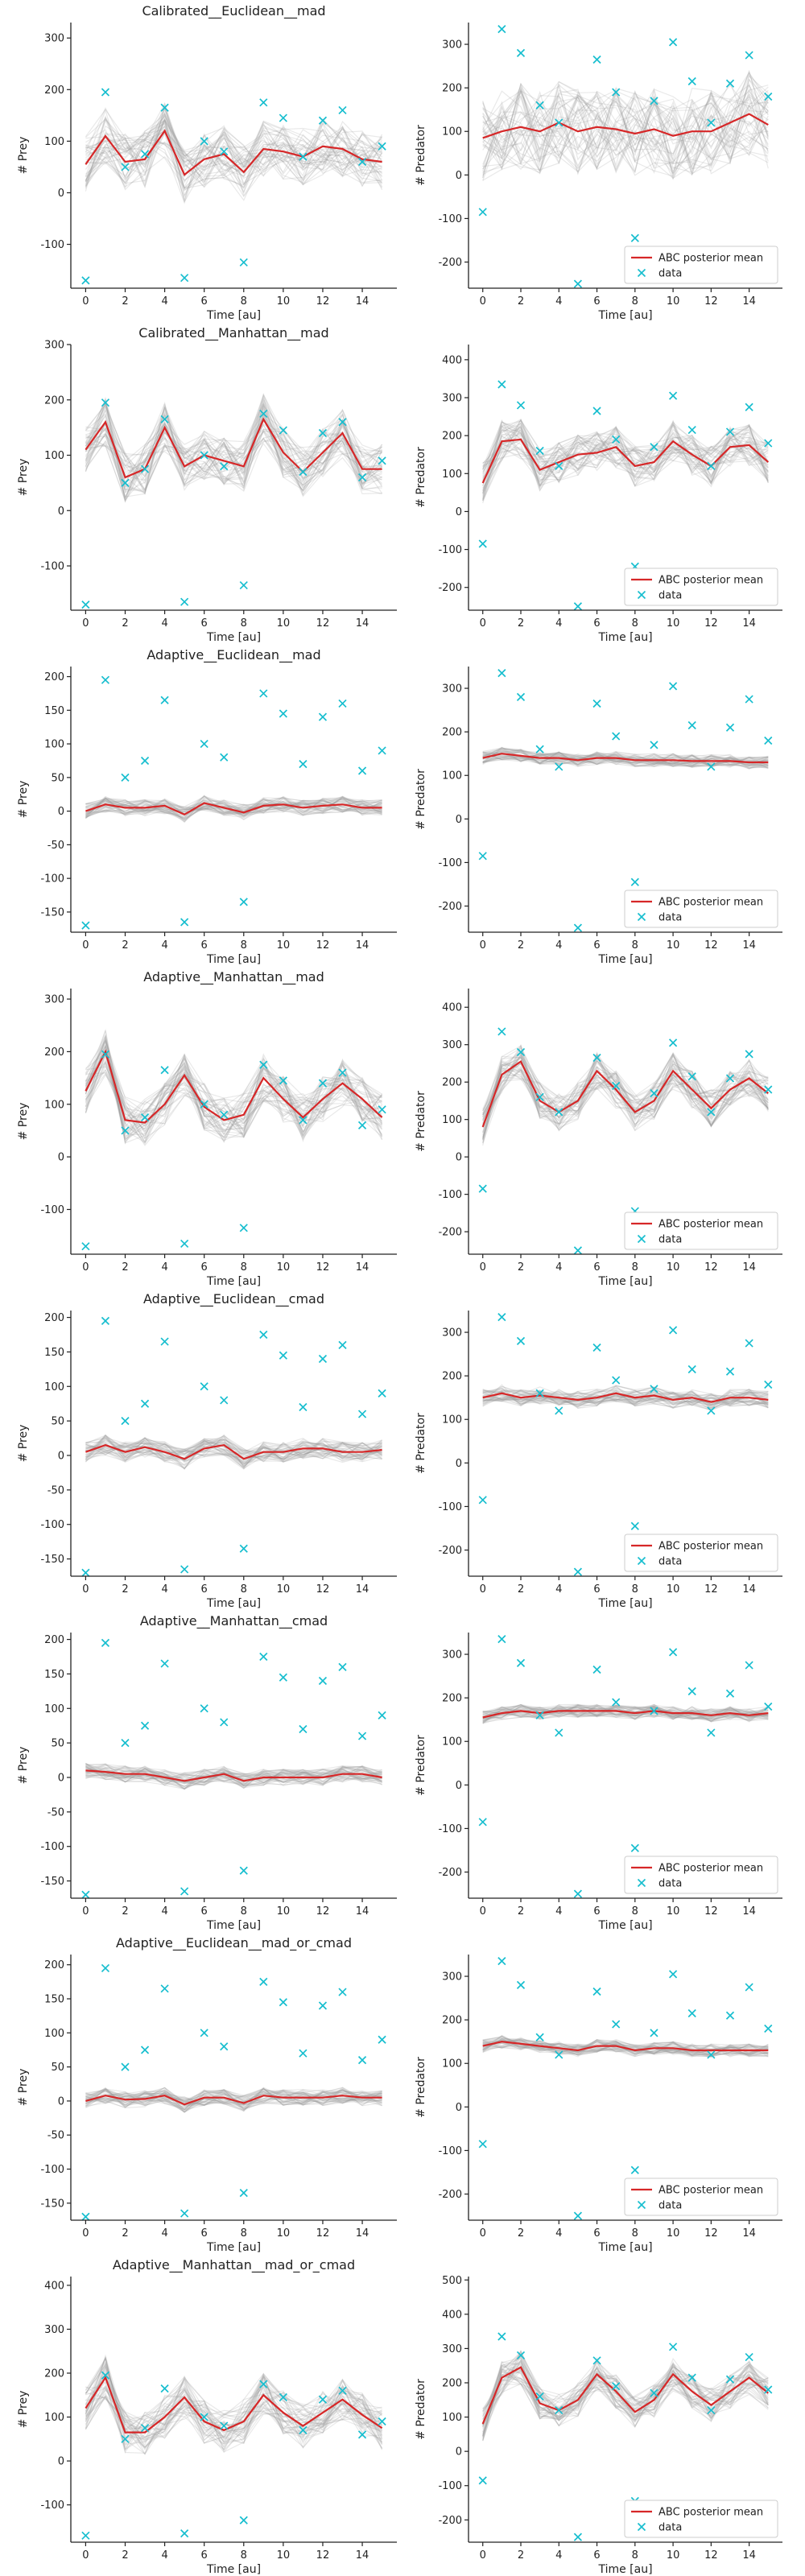  Describe the element at coordinates (624, 637) in the screenshot. I see `x-axis-label: Time [au]` at that location.